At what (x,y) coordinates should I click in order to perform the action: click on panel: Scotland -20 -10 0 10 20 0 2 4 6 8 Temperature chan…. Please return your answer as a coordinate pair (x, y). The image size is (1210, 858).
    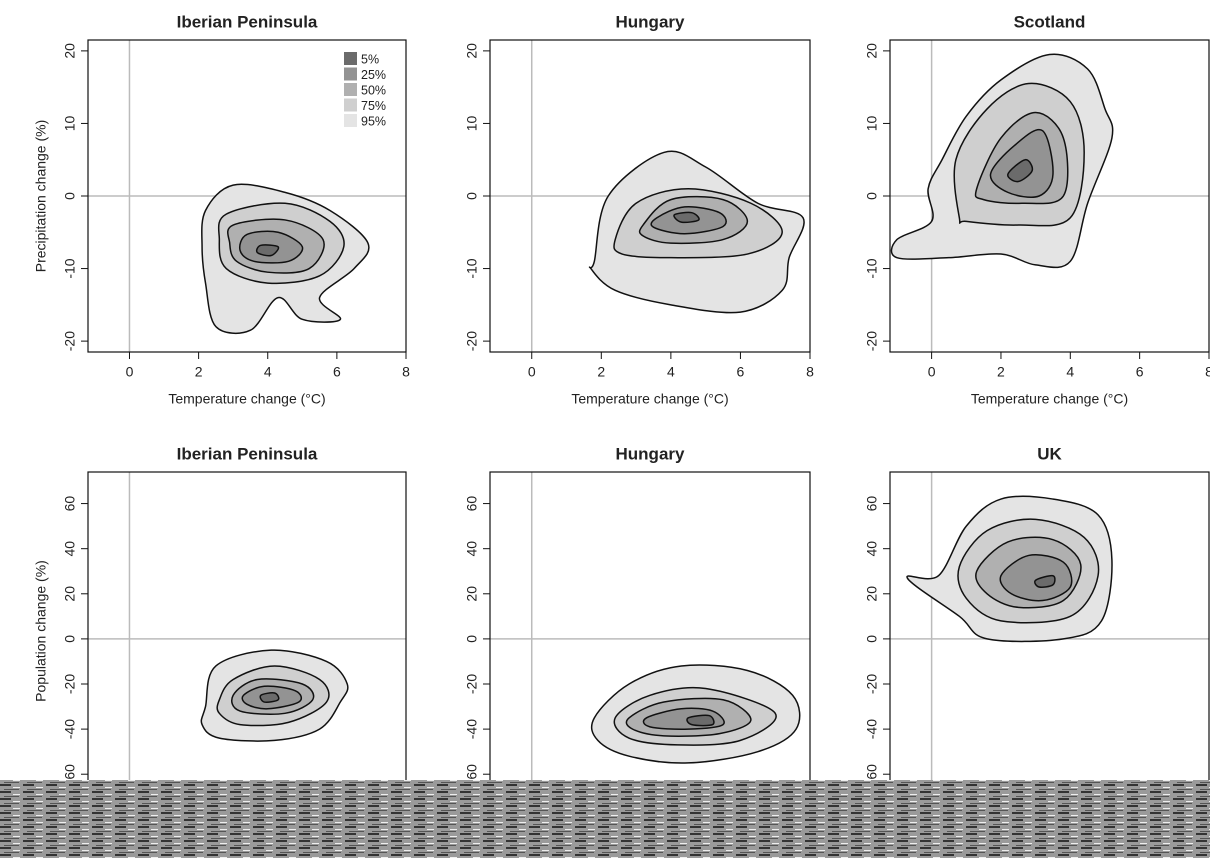
    Looking at the image, I should click on (1037, 209).